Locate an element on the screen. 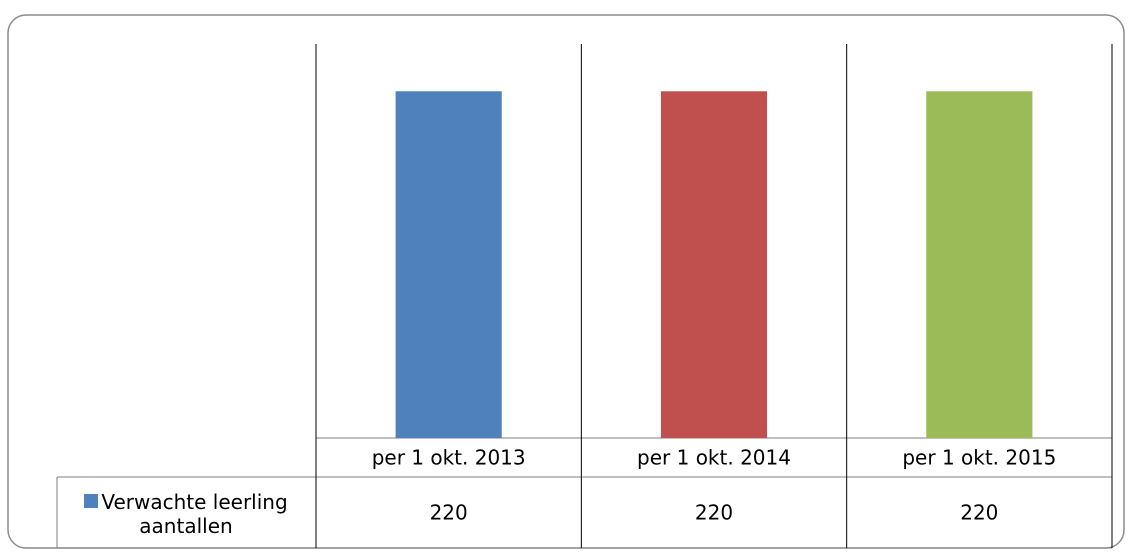  legend-entry: Verwachte leerling aantallen is located at coordinates (186, 514).